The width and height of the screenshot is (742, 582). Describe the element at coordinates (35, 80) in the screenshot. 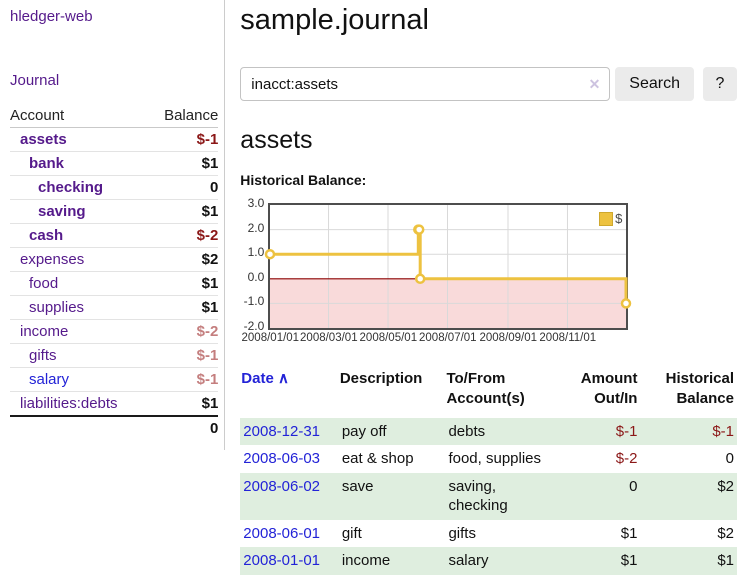

I see `sidebar-item-journal: Journal` at that location.